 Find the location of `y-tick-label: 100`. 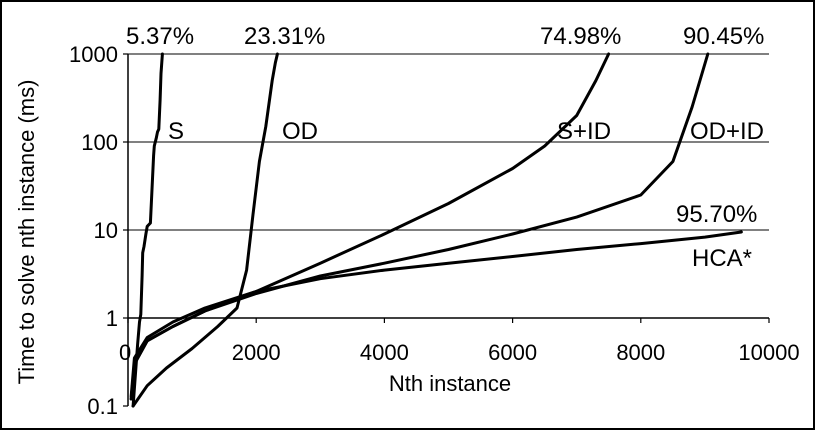

y-tick-label: 100 is located at coordinates (99, 142).